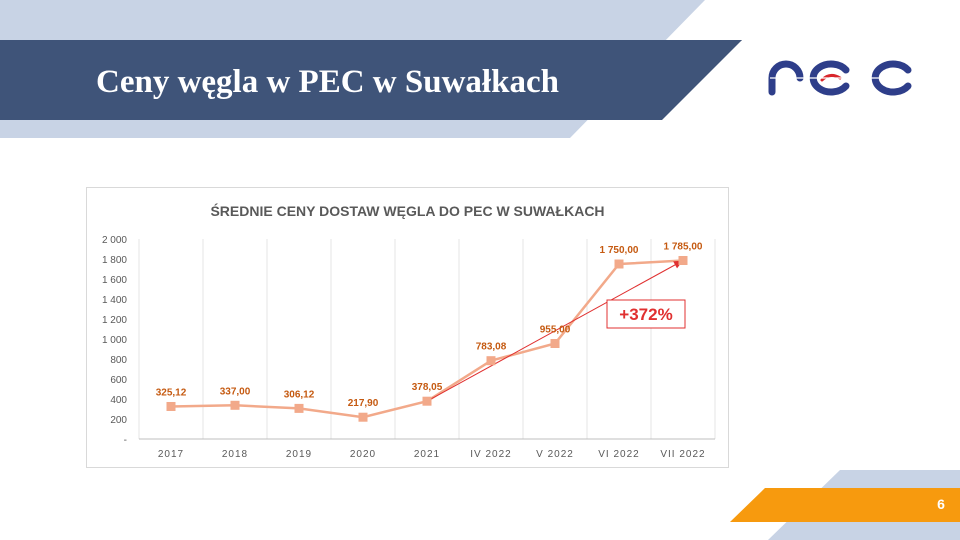 This screenshot has width=960, height=540. What do you see at coordinates (327, 82) in the screenshot?
I see `slide-title: Ceny węgla w PEC w Suwałkach` at bounding box center [327, 82].